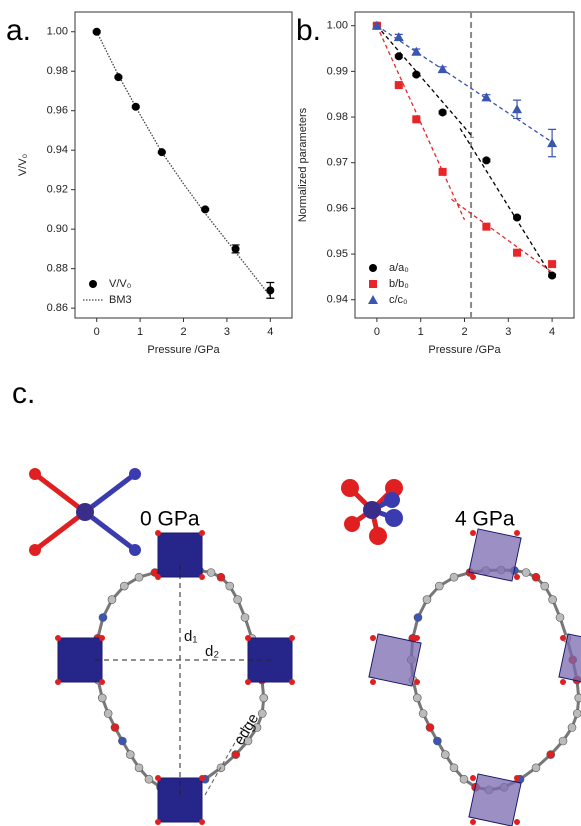  I want to click on y-tick-label: 0.90, so click(57, 229).